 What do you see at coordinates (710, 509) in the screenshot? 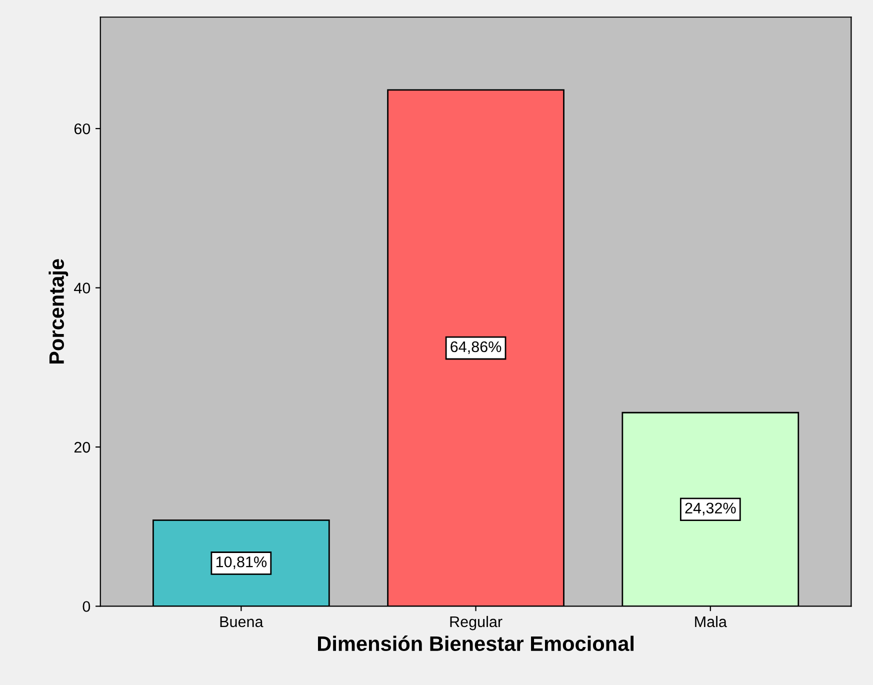
I see `data-label: 24,32%` at bounding box center [710, 509].